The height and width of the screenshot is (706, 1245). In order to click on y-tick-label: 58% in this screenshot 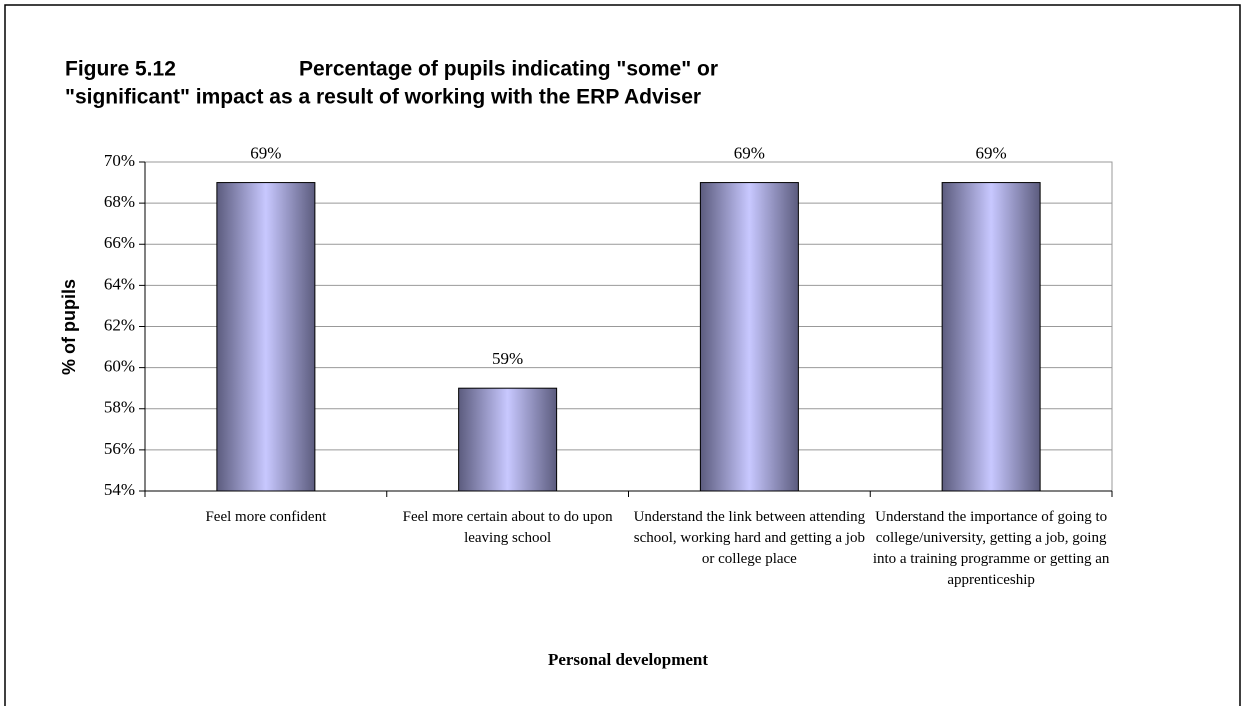, I will do `click(119, 407)`.